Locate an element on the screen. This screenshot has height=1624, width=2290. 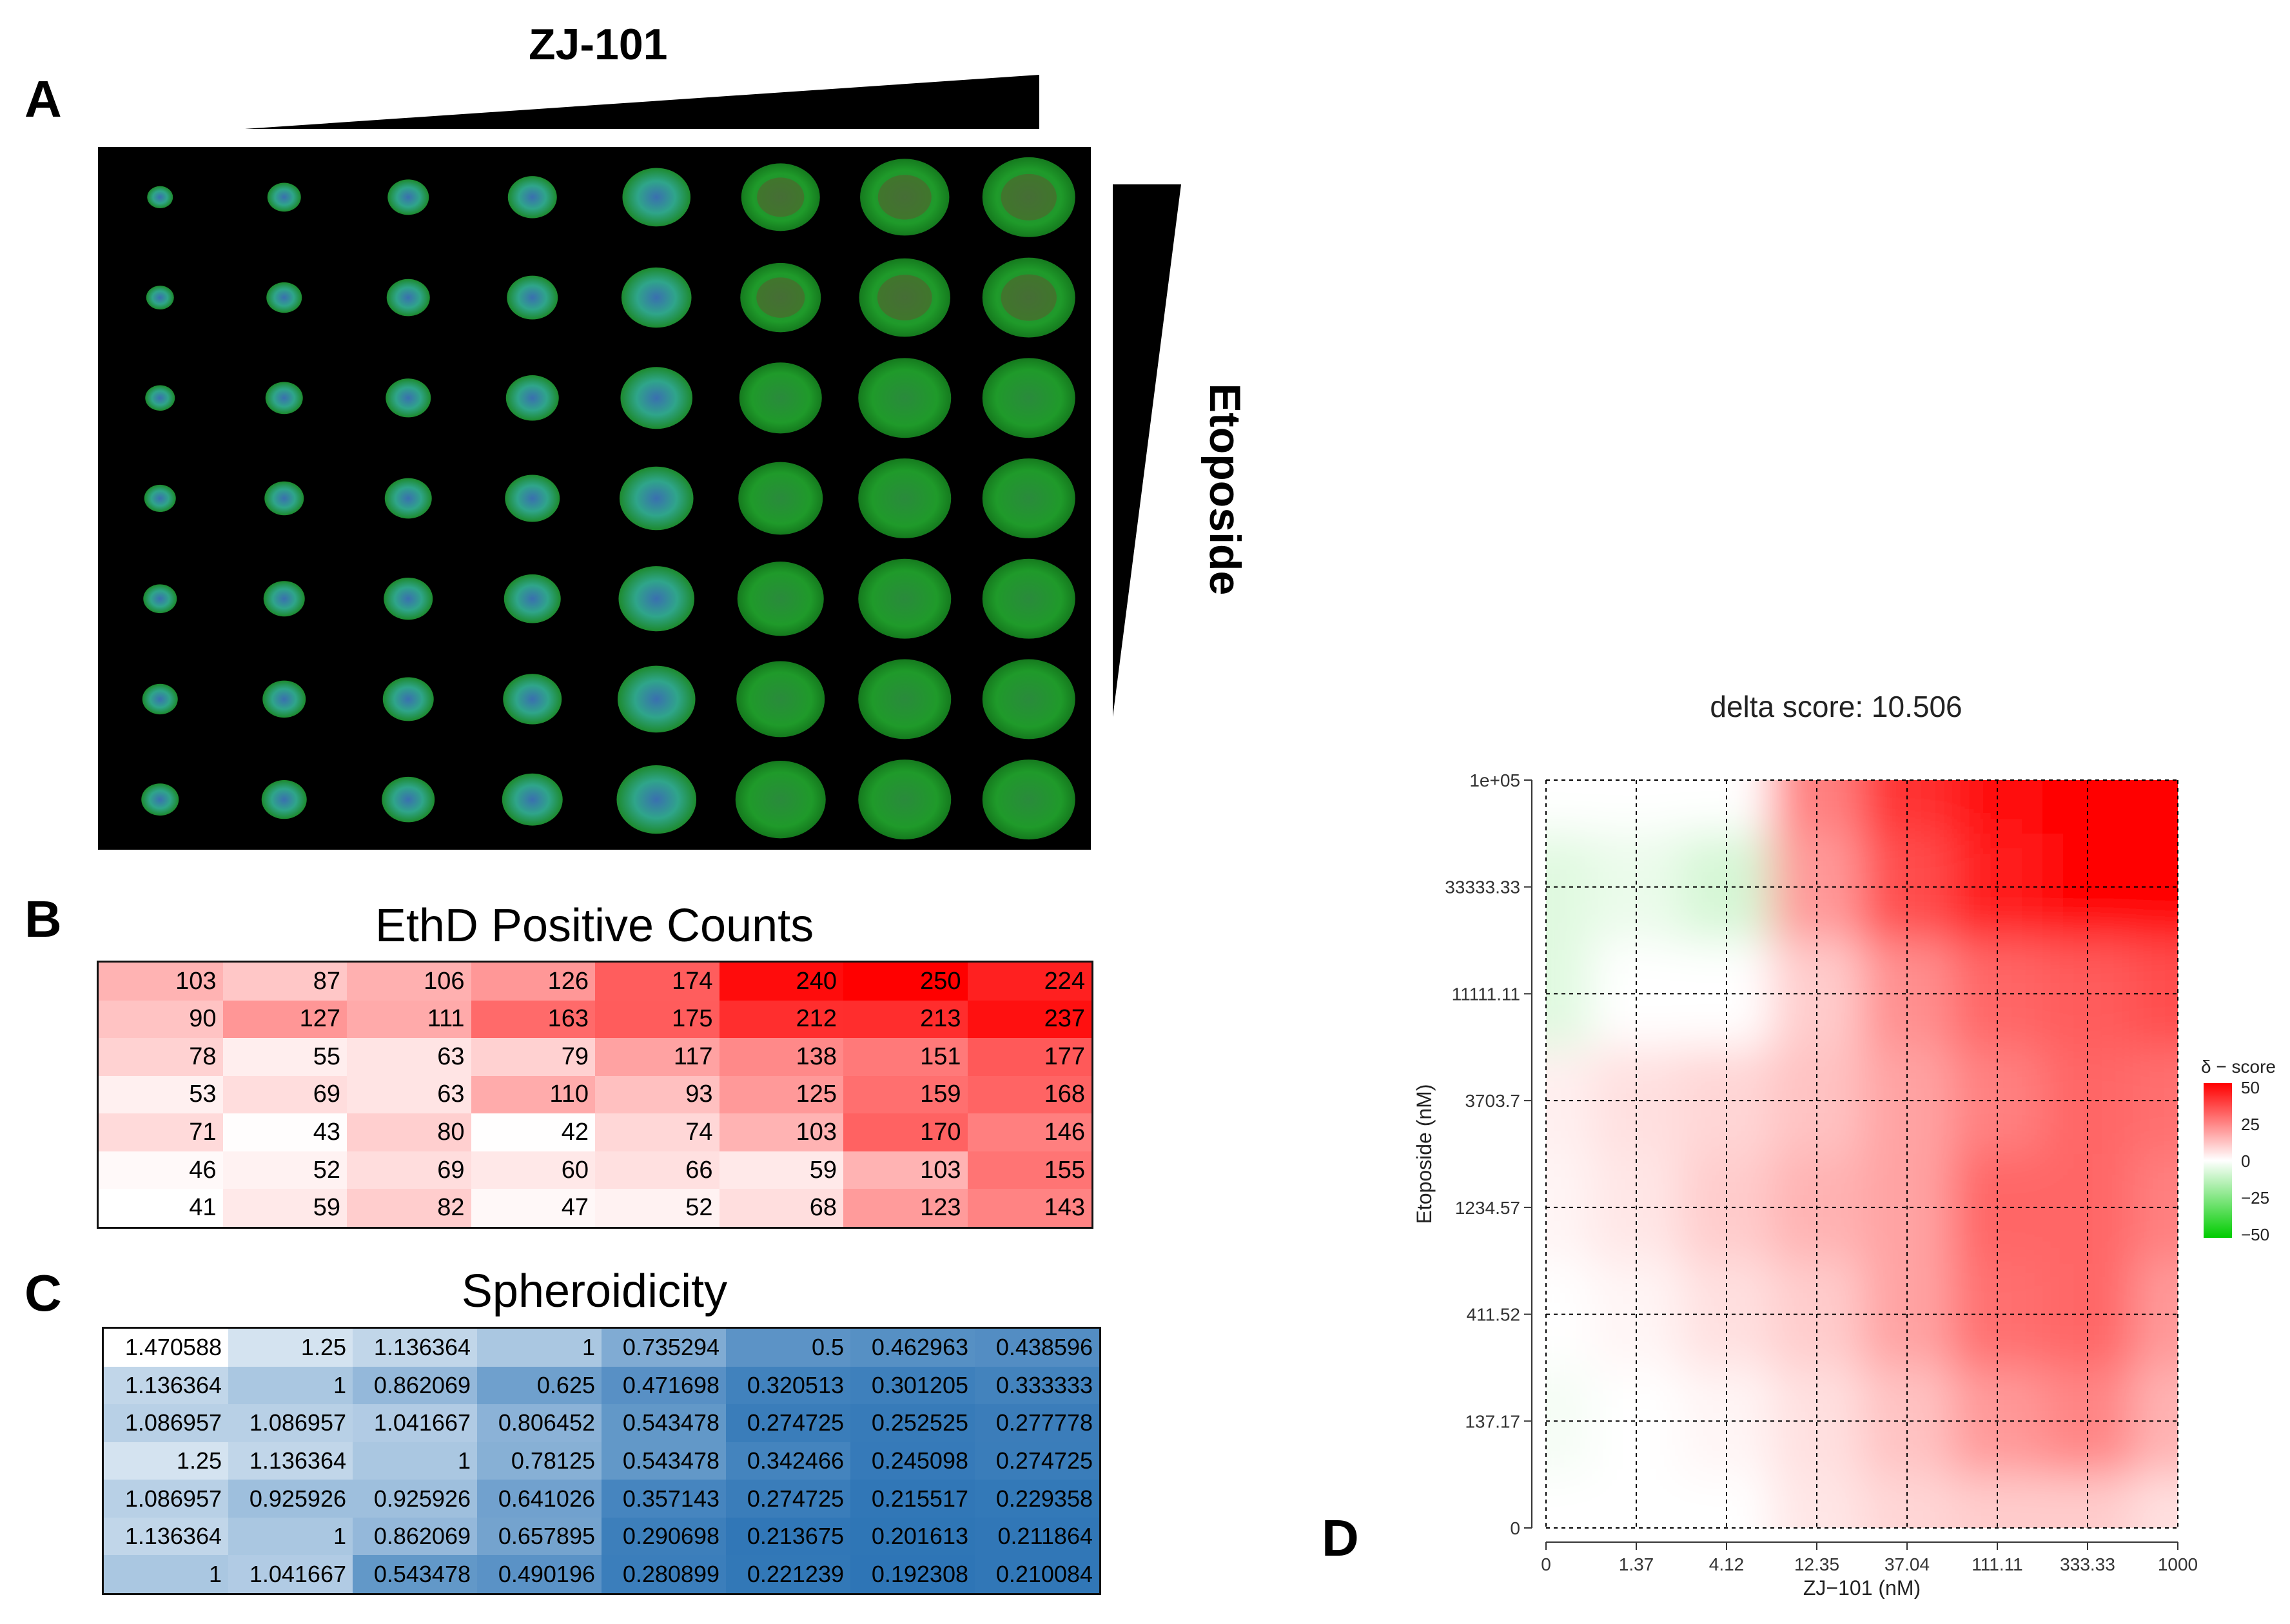
y-axis-label: Etoposide (nM) is located at coordinates (1424, 1154).